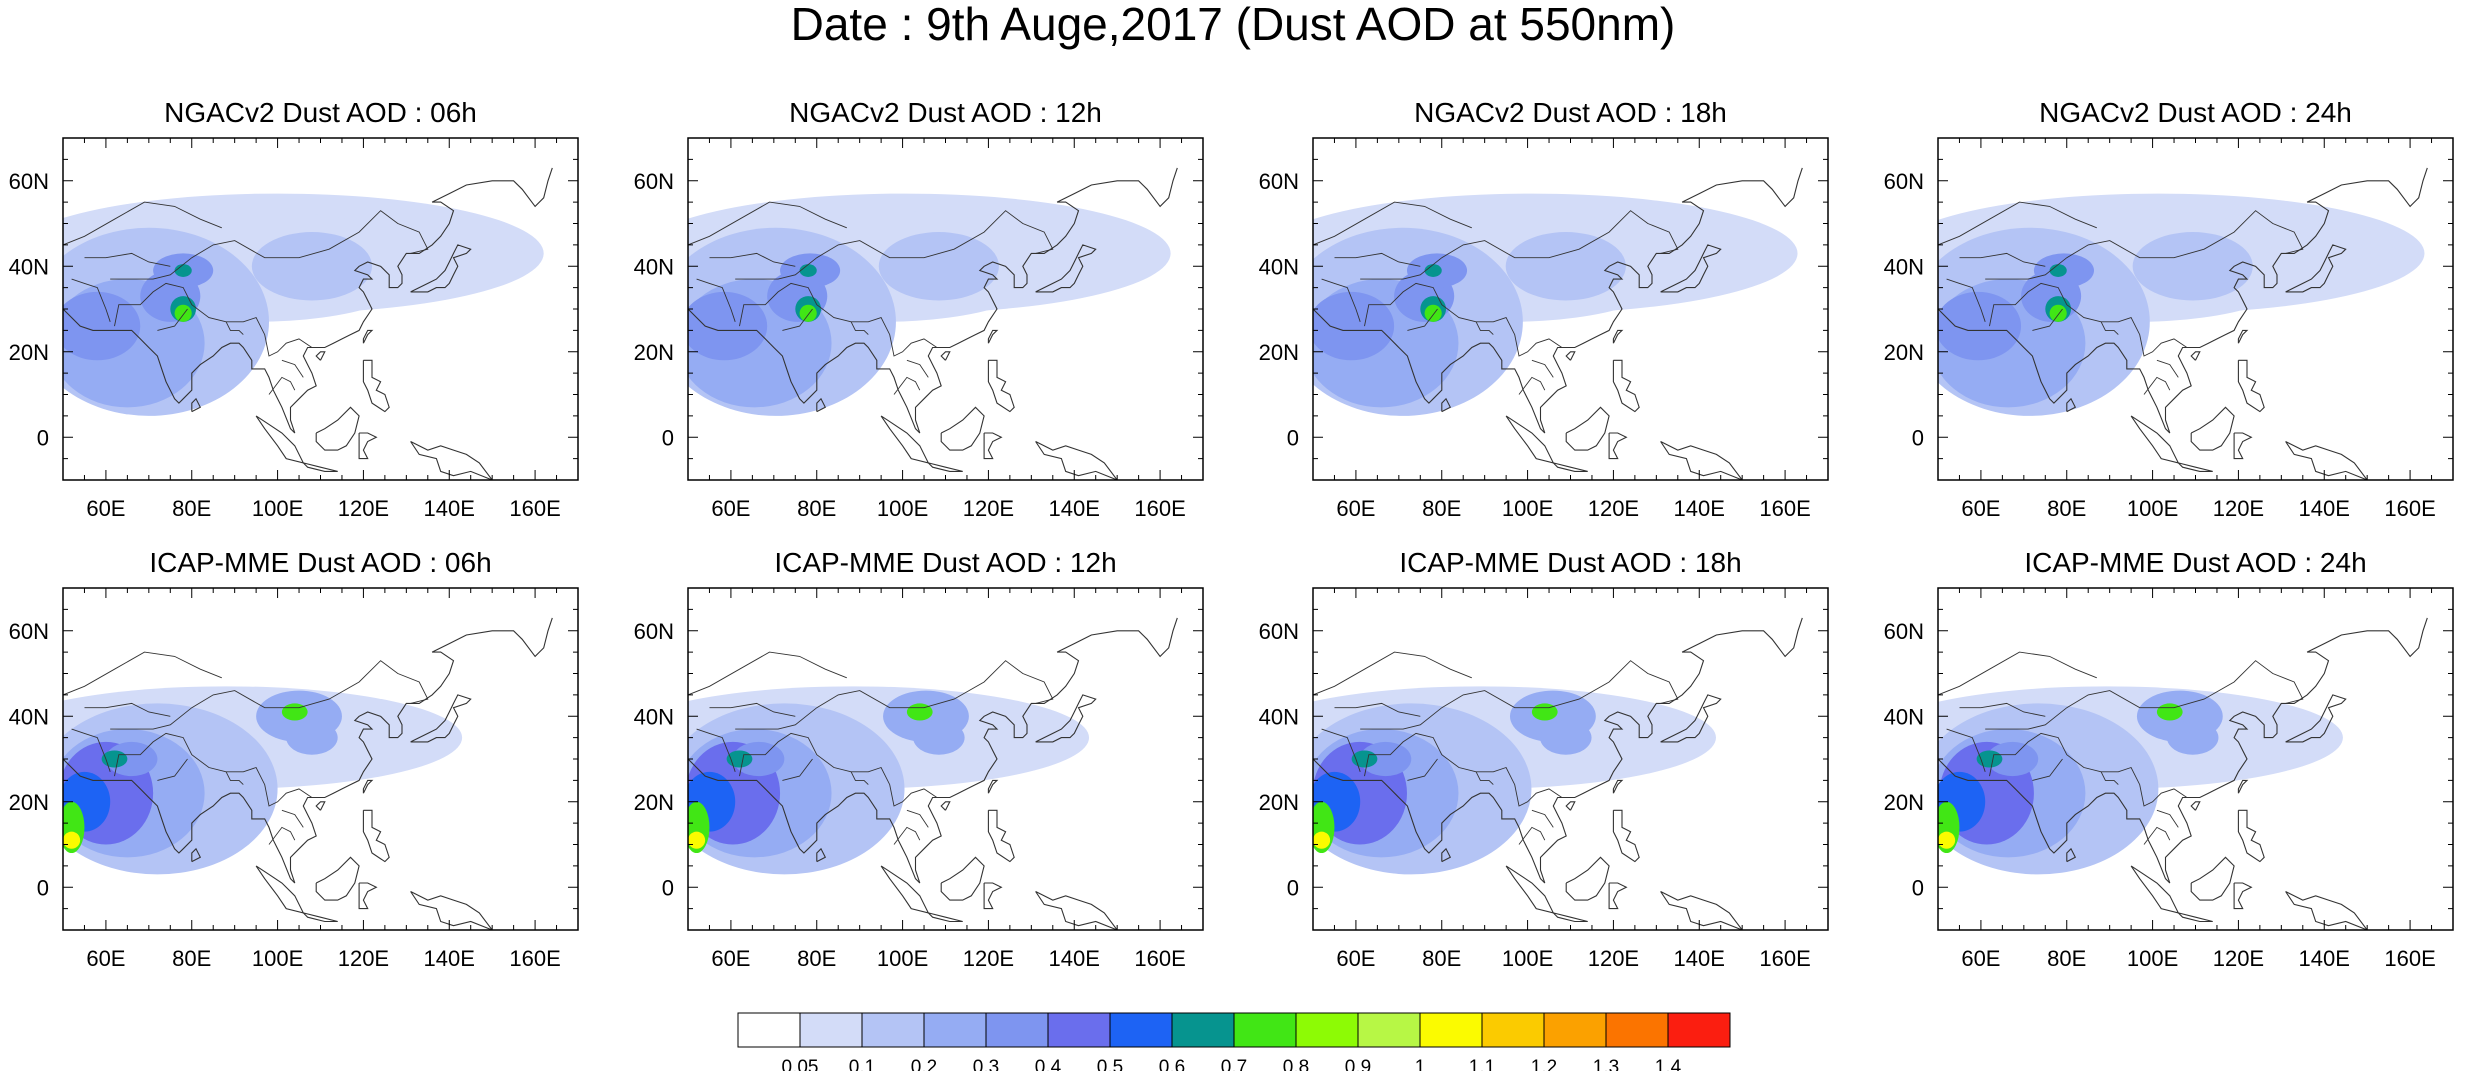 The height and width of the screenshot is (1071, 2466). I want to click on colorbar-label: 0.2, so click(924, 1064).